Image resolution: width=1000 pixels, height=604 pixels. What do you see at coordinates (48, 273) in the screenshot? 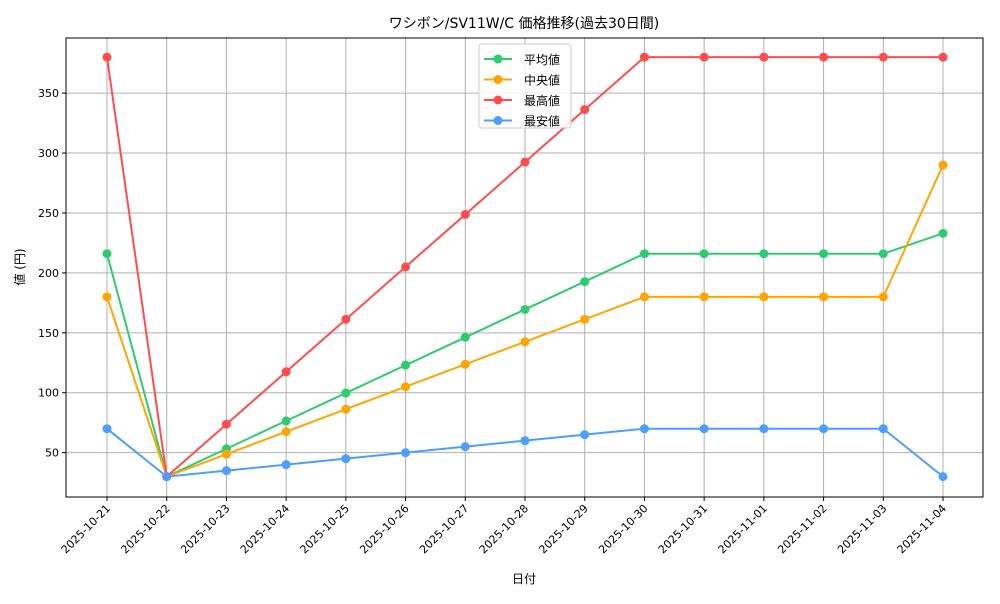
I see `y-tick-label: 200` at bounding box center [48, 273].